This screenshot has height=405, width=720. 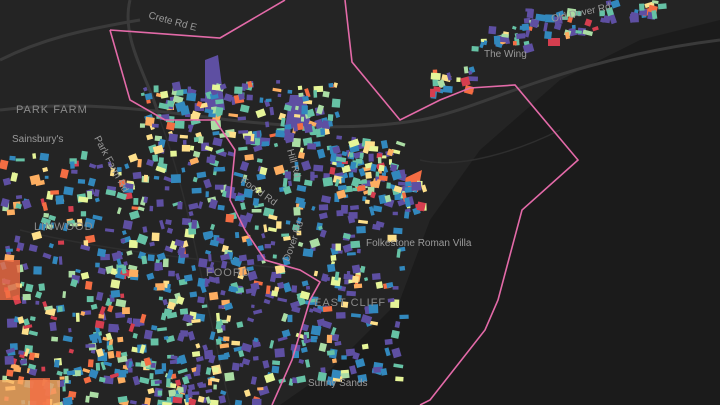 What do you see at coordinates (350, 303) in the screenshot?
I see `area-label: EAST CLIFF` at bounding box center [350, 303].